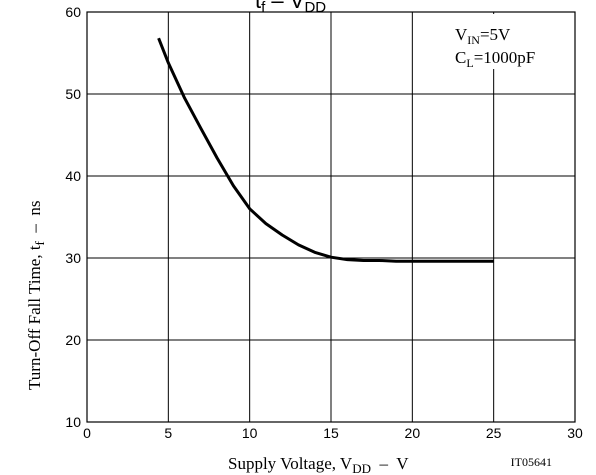  Describe the element at coordinates (36, 295) in the screenshot. I see `y-axis-label: Turn-Off Fall Time, tf – ns` at that location.